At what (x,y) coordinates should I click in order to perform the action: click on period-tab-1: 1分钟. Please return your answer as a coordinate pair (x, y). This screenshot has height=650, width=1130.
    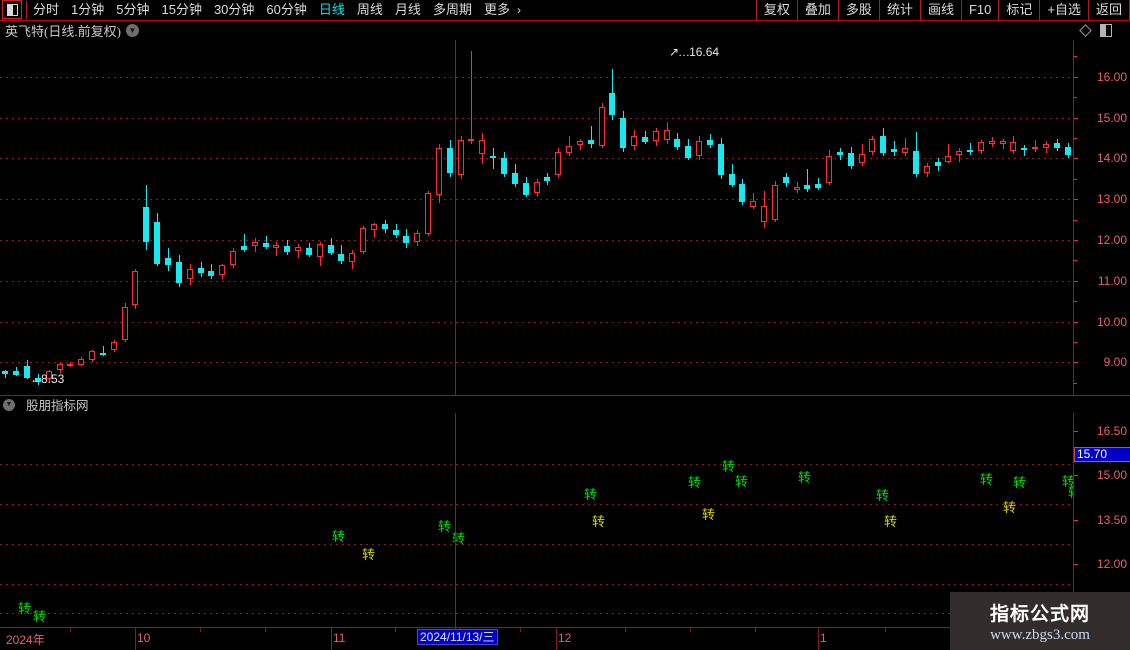
    Looking at the image, I should click on (88, 9).